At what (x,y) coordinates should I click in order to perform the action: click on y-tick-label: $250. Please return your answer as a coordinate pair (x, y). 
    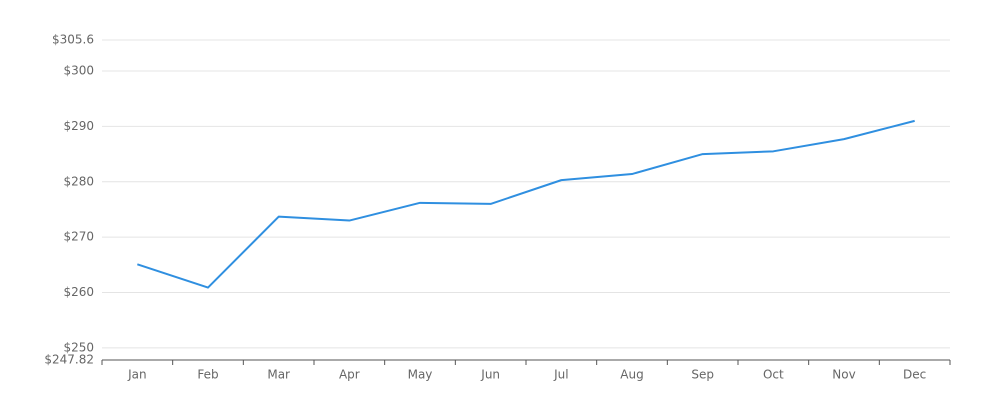
    Looking at the image, I should click on (78, 347).